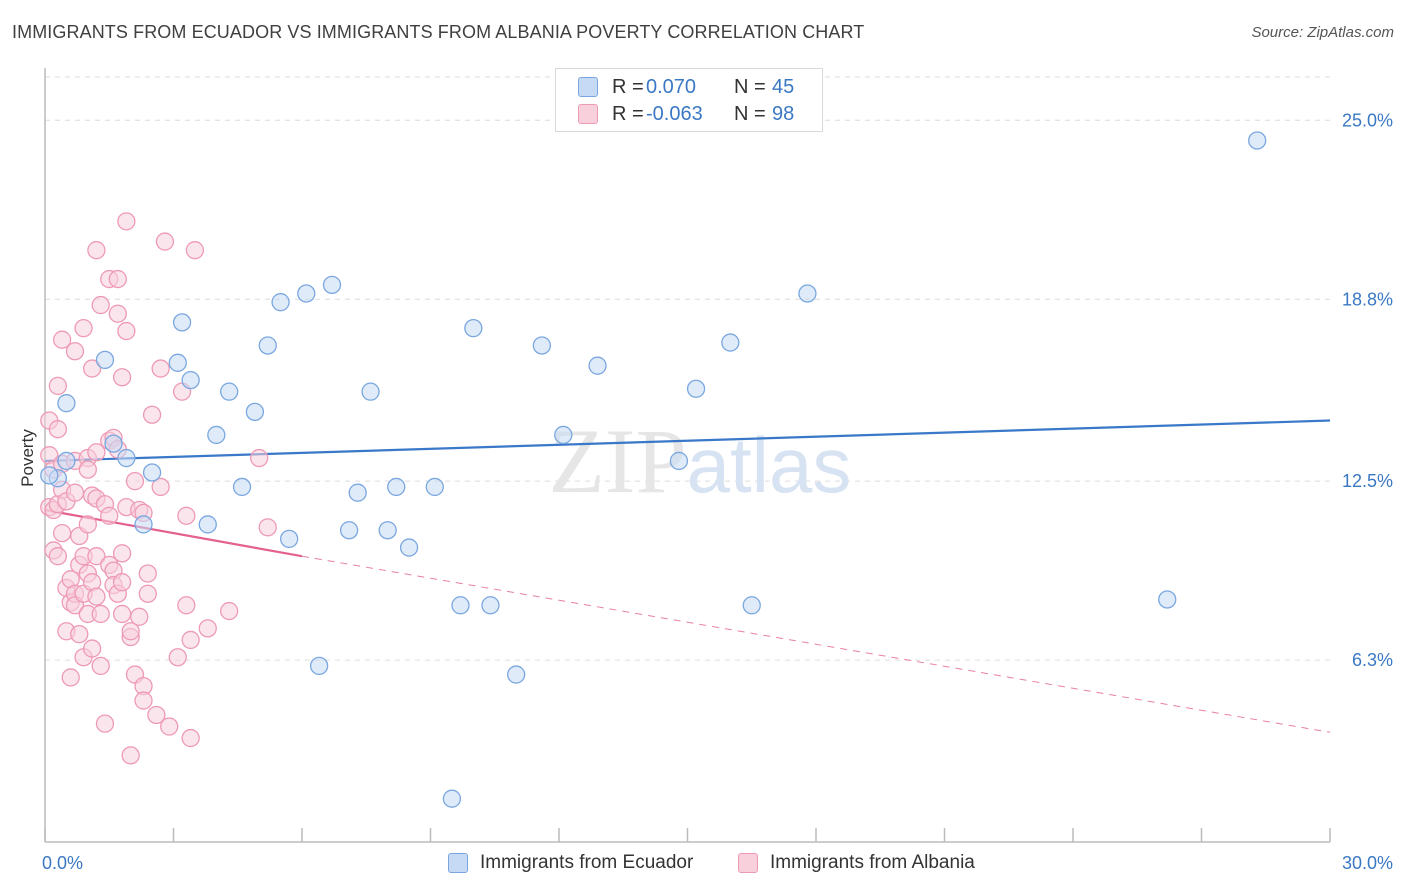  Describe the element at coordinates (674, 113) in the screenshot. I see `legend-r-value: -0.063` at that location.